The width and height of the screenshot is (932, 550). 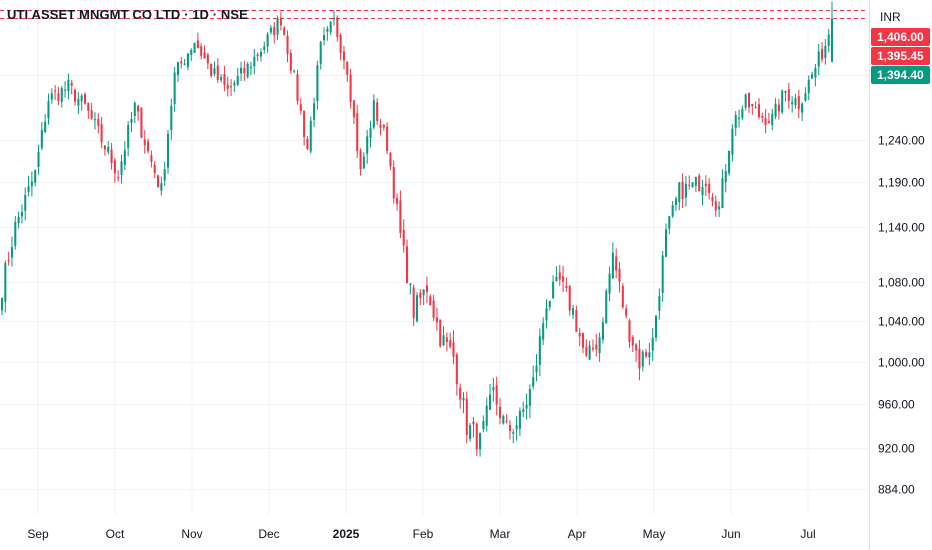 What do you see at coordinates (890, 17) in the screenshot?
I see `currency-selector: INR` at bounding box center [890, 17].